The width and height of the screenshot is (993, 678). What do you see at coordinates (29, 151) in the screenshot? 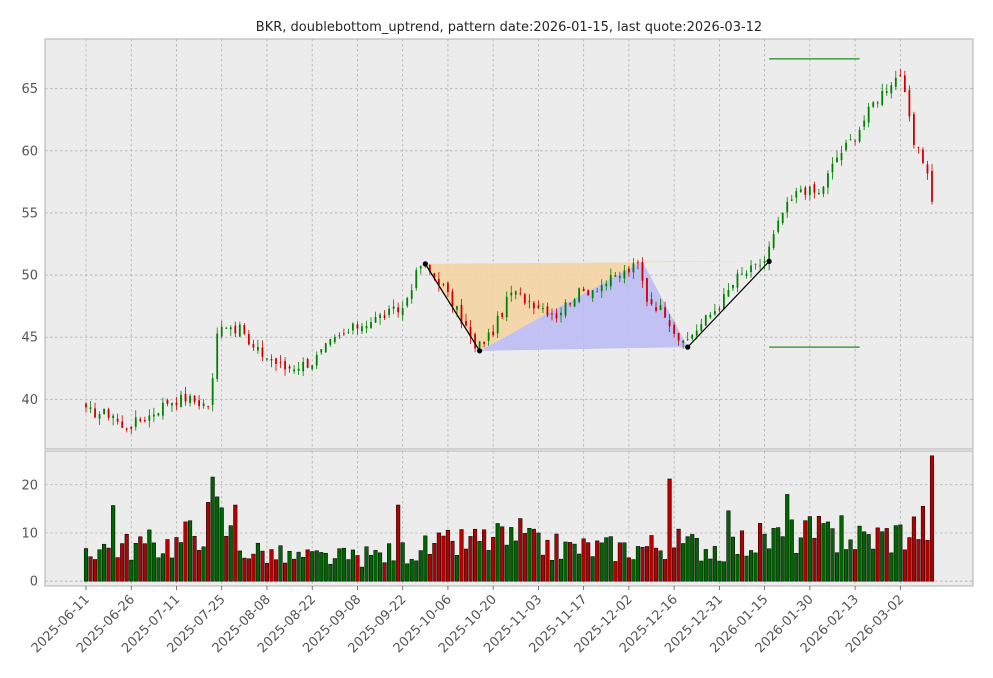
I see `price-tick-label: 60` at bounding box center [29, 151].